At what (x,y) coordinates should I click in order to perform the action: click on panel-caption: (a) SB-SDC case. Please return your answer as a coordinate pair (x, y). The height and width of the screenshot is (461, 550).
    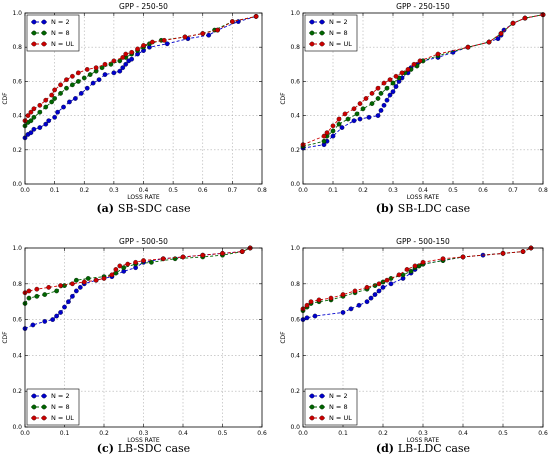
    Looking at the image, I should click on (143, 208).